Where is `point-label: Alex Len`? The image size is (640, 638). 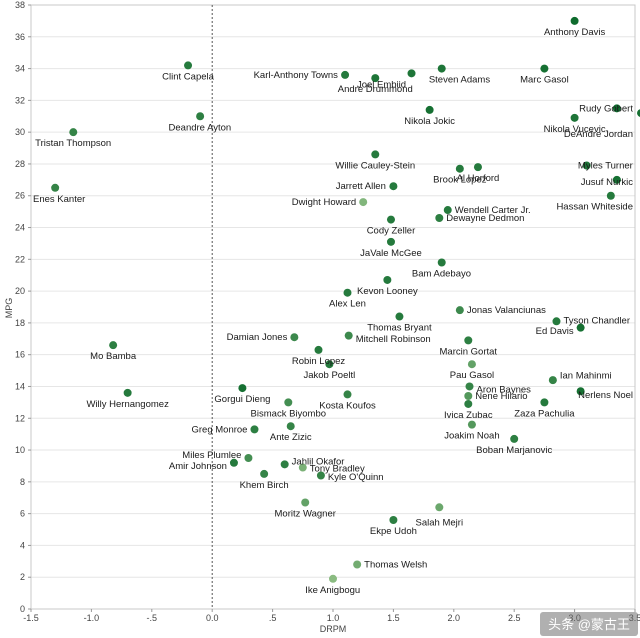 point-label: Alex Len is located at coordinates (347, 304).